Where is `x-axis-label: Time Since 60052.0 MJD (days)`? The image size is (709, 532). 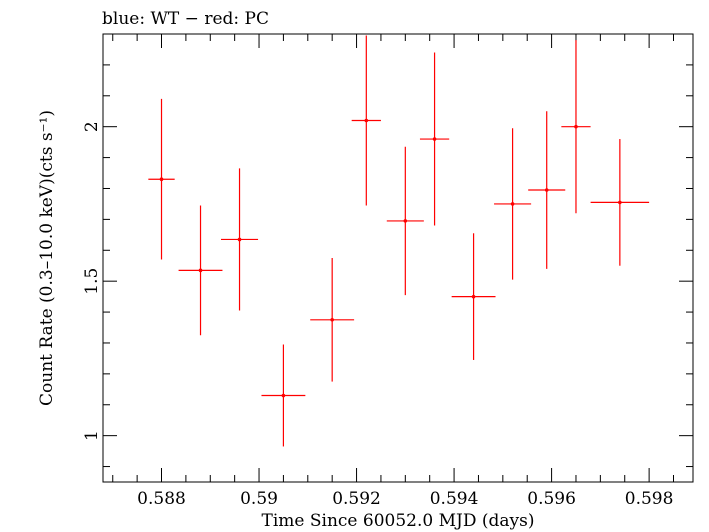
x-axis-label: Time Since 60052.0 MJD (days) is located at coordinates (398, 521).